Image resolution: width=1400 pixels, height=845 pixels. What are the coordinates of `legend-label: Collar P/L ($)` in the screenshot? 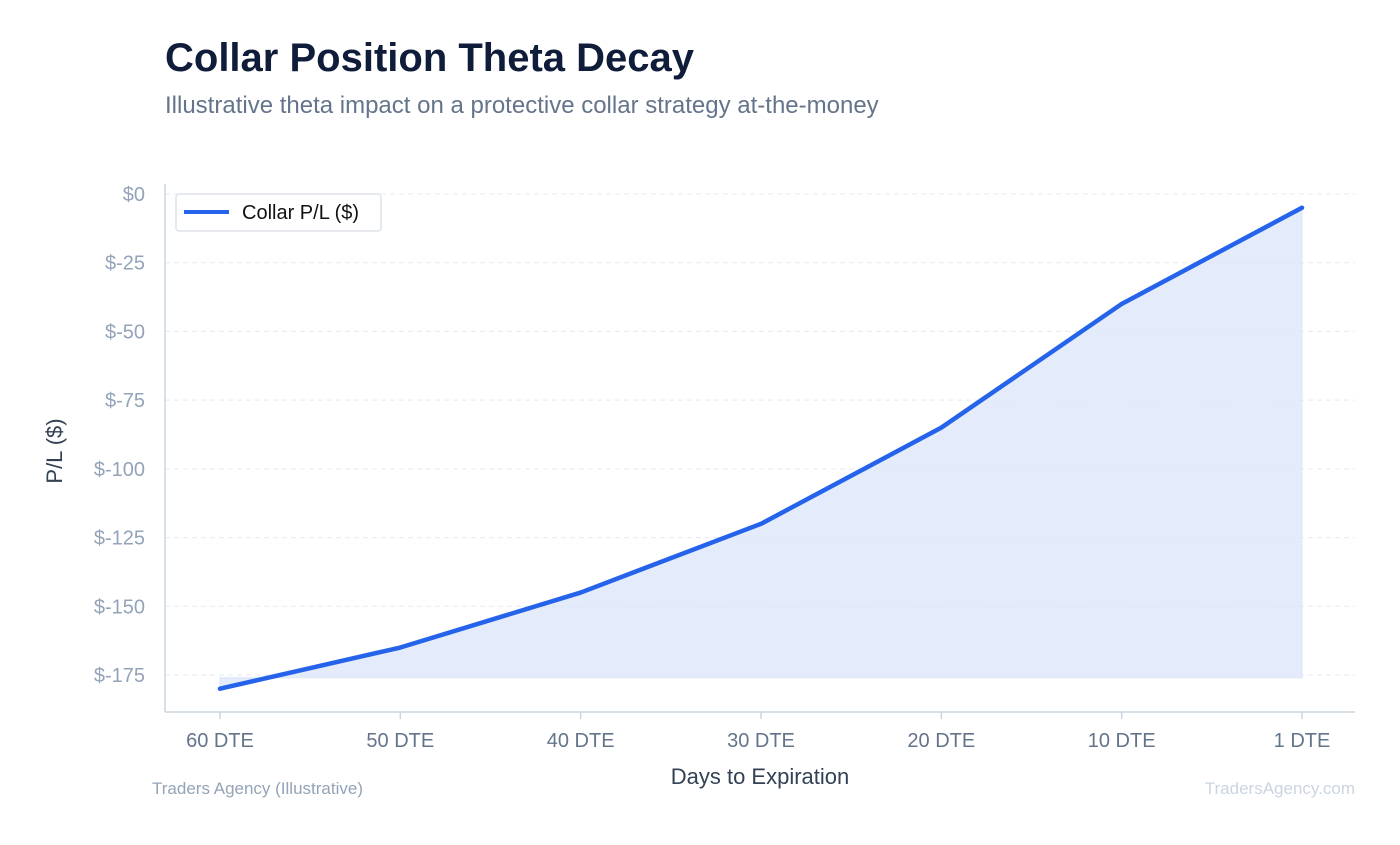 It's located at (300, 213).